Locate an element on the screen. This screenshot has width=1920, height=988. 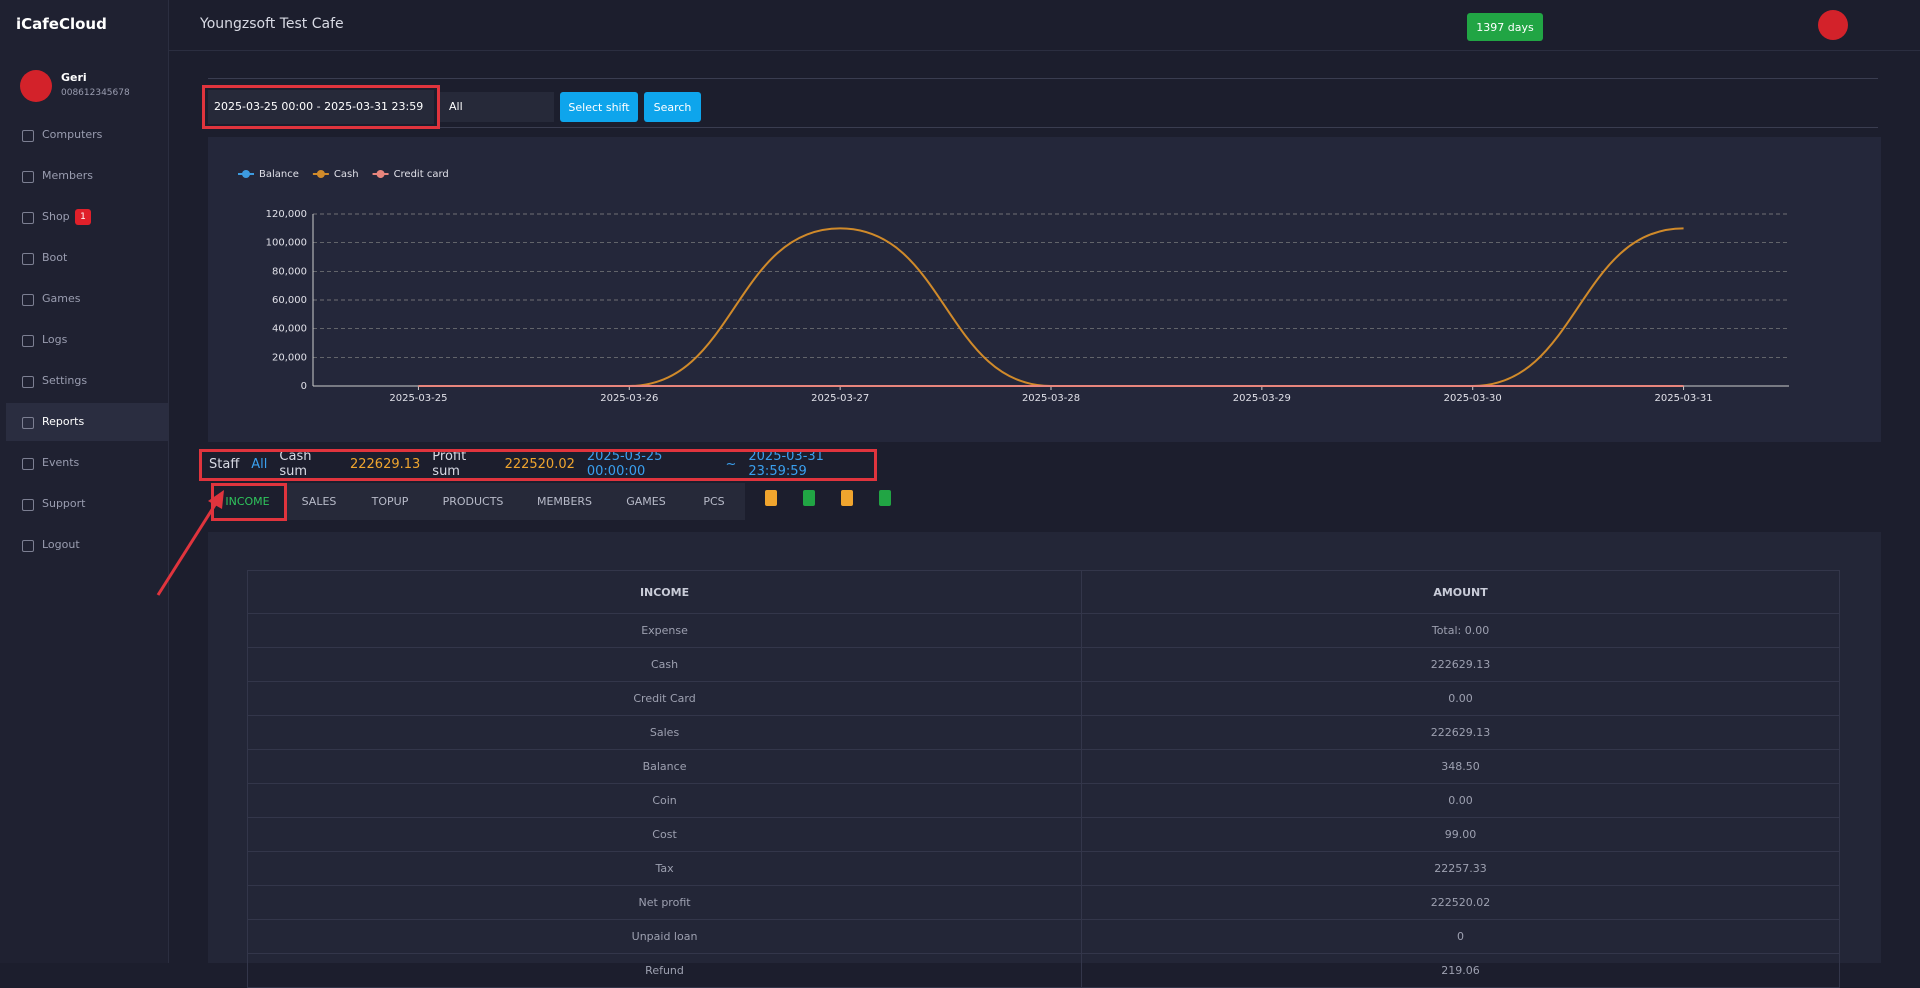
y-tick-label: 60,000 is located at coordinates (289, 300).